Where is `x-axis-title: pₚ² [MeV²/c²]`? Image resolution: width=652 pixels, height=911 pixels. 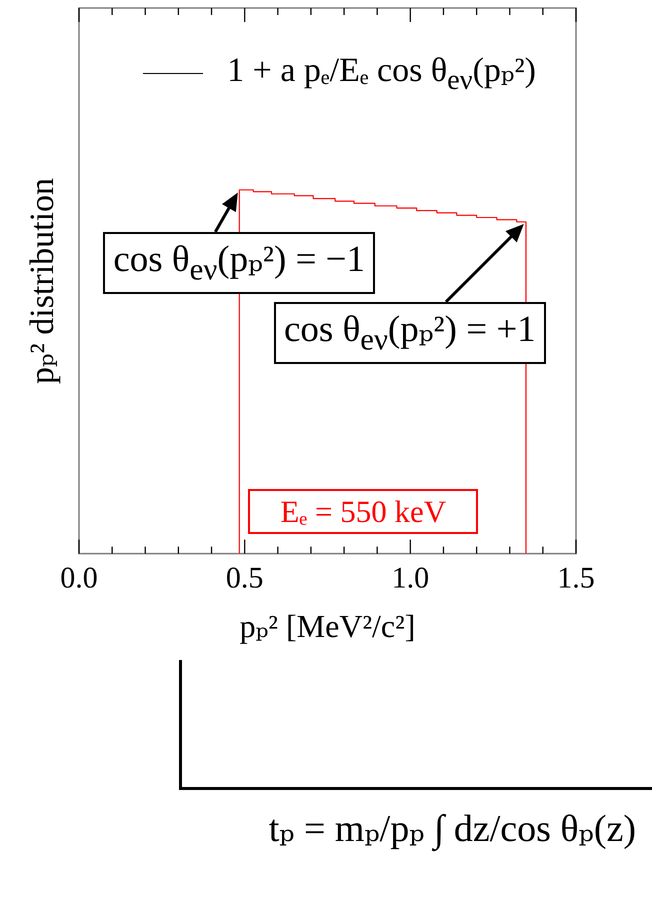 x-axis-title: pₚ² [MeV²/c²] is located at coordinates (328, 626).